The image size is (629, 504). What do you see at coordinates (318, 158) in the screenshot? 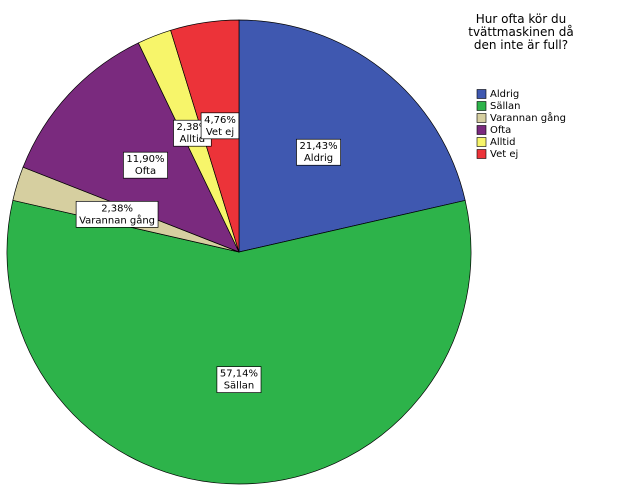
I see `data-label-category: Aldrig` at bounding box center [318, 158].